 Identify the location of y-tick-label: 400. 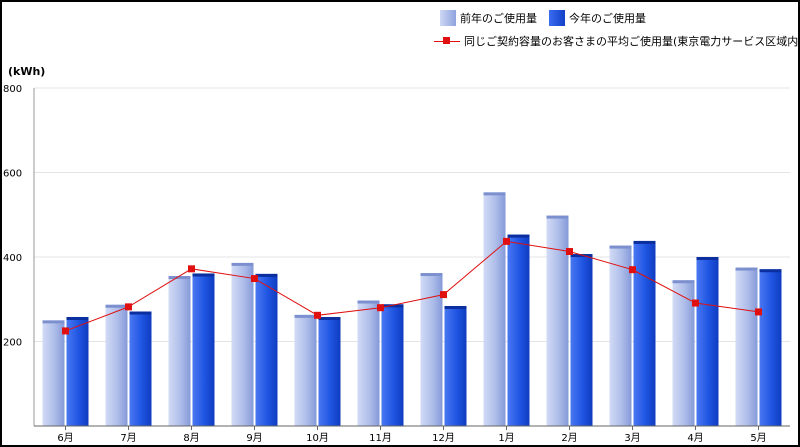
(12, 258).